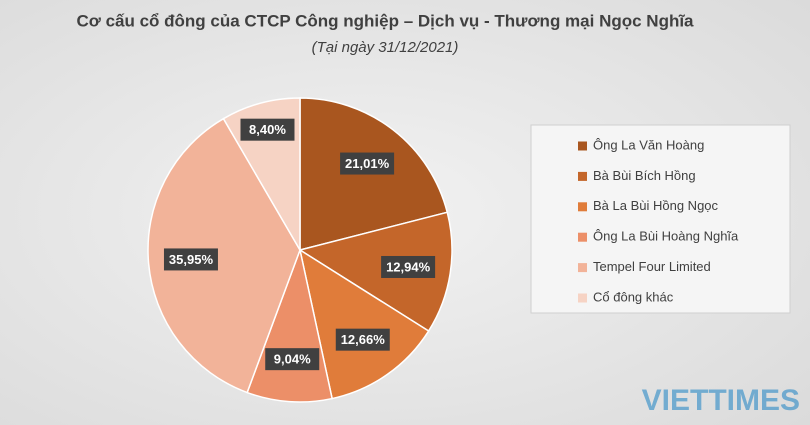 Image resolution: width=810 pixels, height=425 pixels. I want to click on legend-label: Bà La Bùi Hồng Ngọc, so click(656, 205).